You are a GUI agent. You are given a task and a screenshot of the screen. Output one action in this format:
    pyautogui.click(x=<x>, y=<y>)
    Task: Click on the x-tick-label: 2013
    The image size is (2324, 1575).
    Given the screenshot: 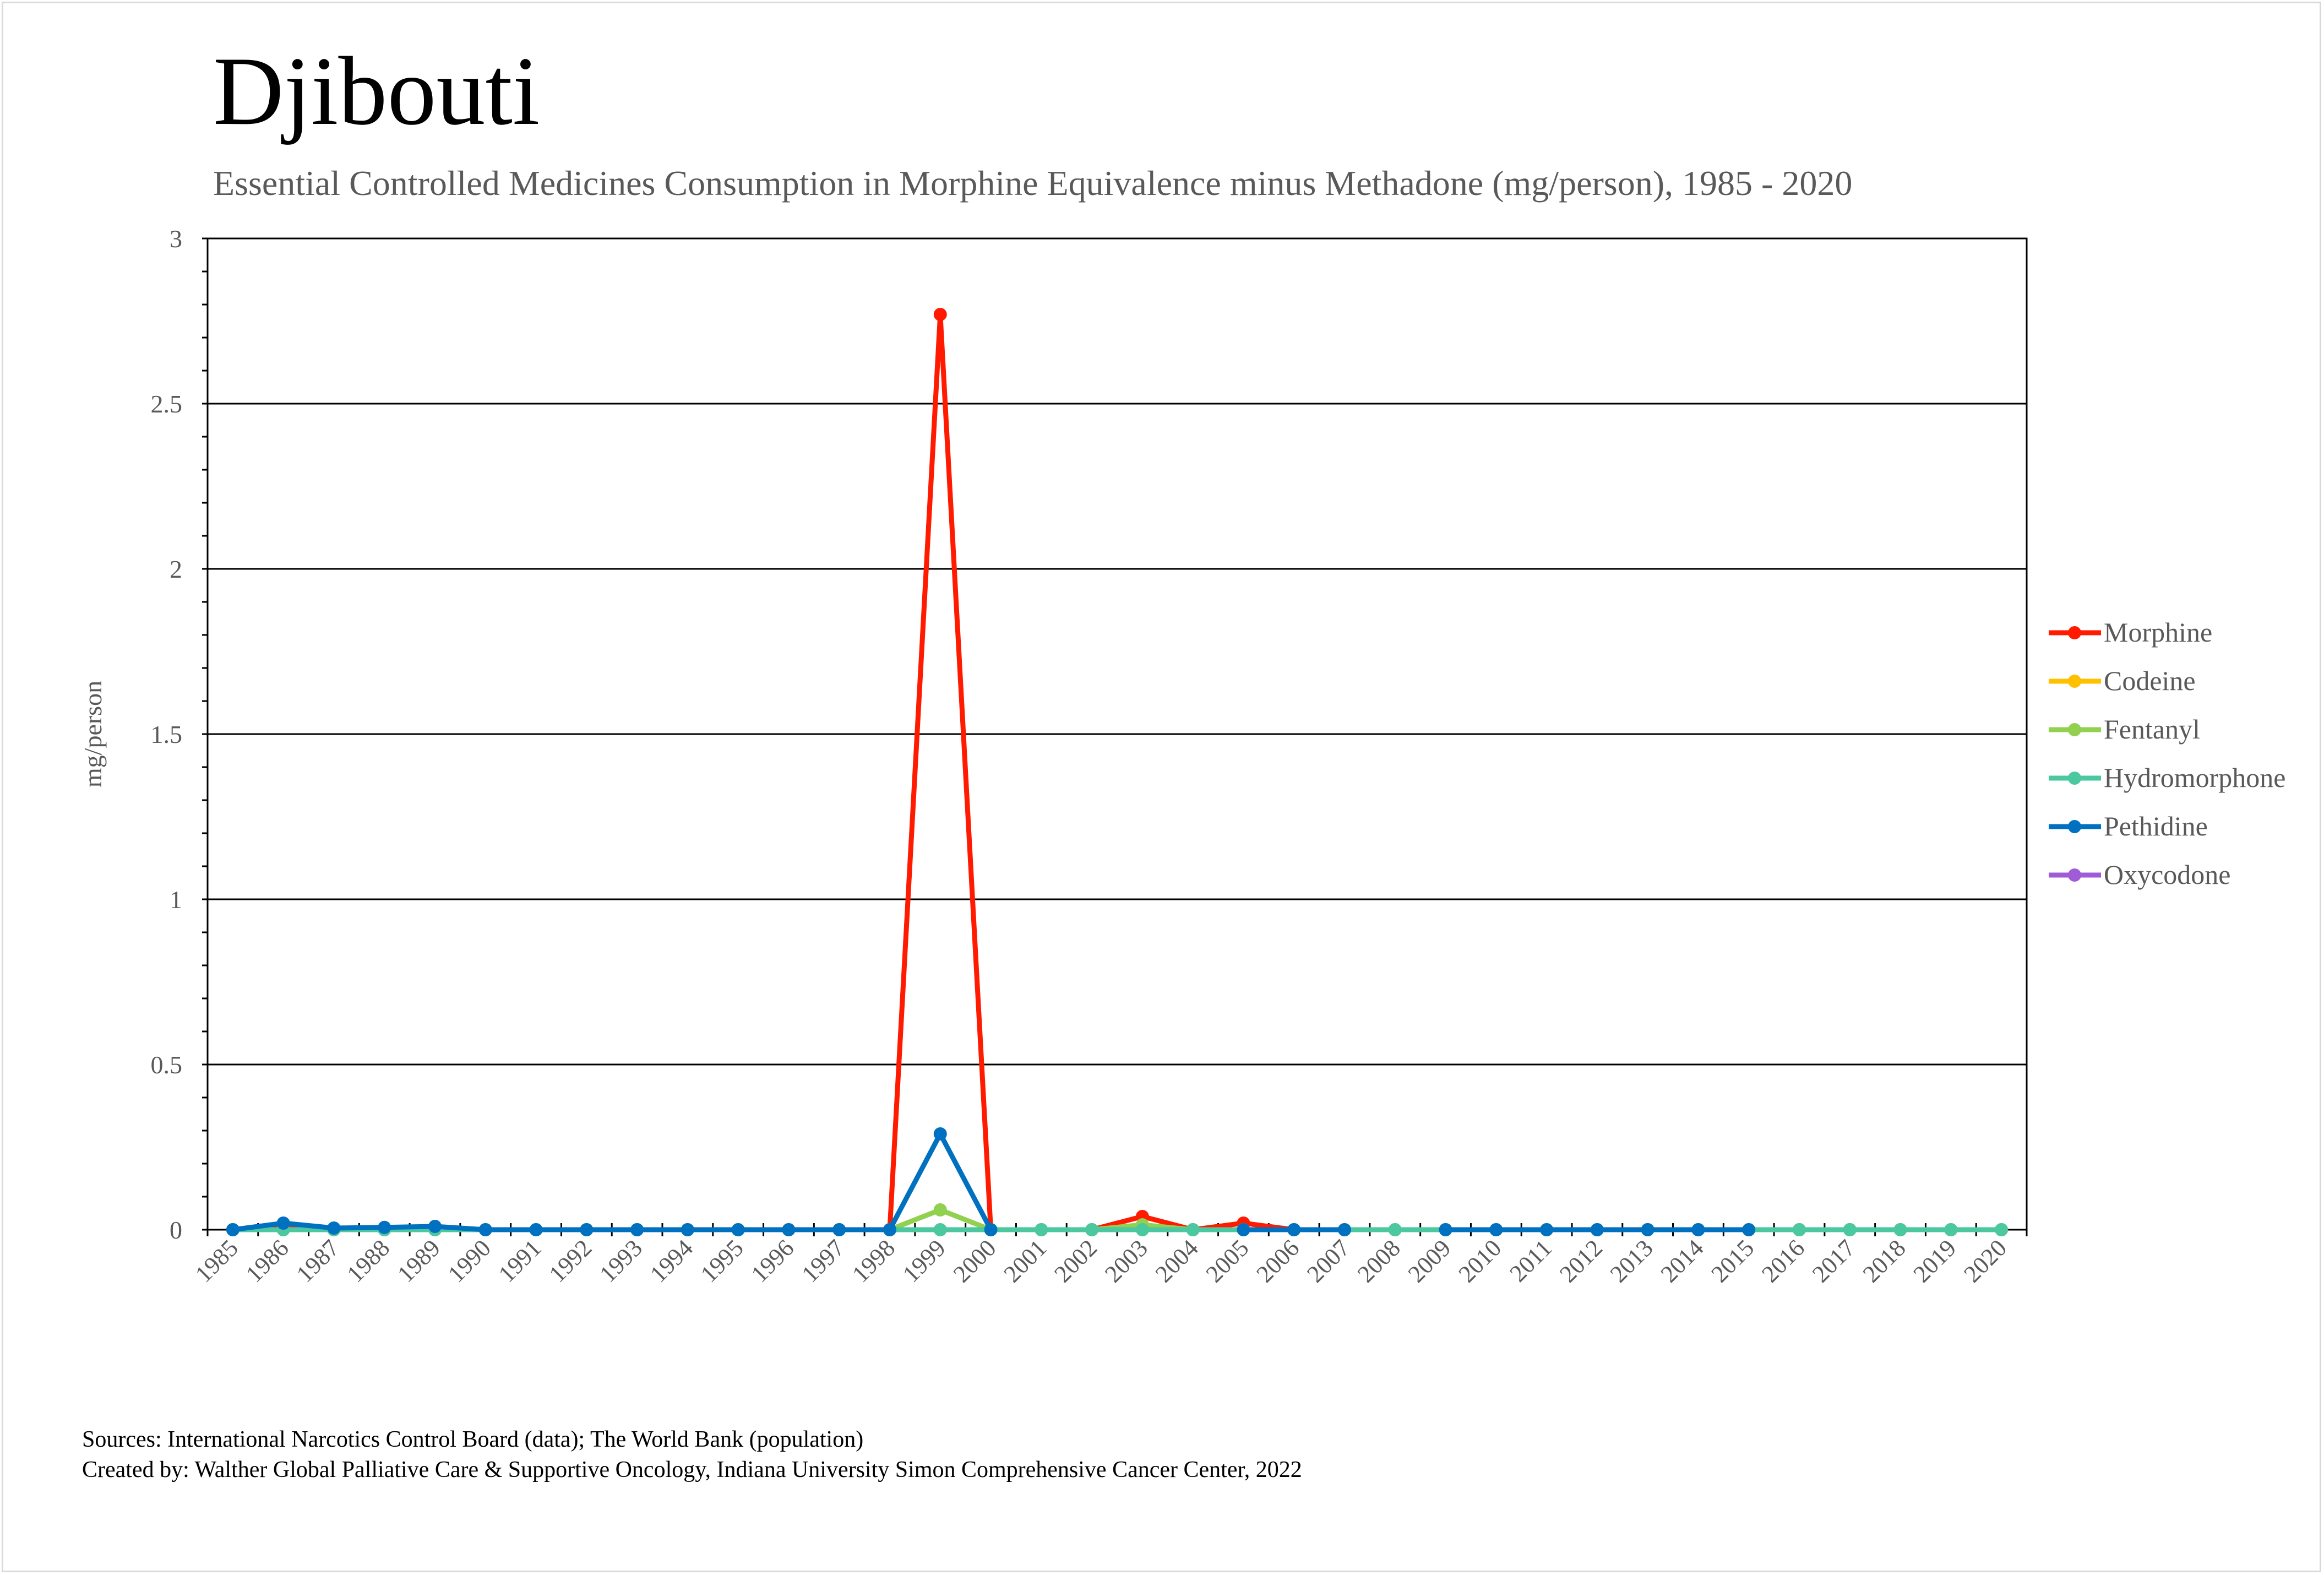 What is the action you would take?
    pyautogui.click(x=1631, y=1261)
    